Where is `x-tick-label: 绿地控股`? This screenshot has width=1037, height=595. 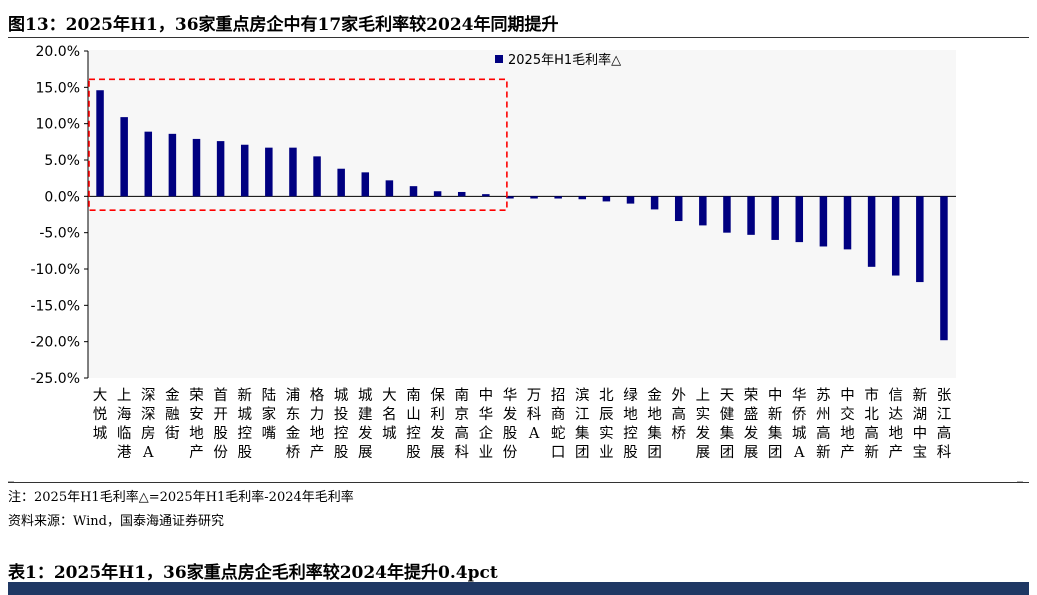 x-tick-label: 绿地控股 is located at coordinates (630, 424).